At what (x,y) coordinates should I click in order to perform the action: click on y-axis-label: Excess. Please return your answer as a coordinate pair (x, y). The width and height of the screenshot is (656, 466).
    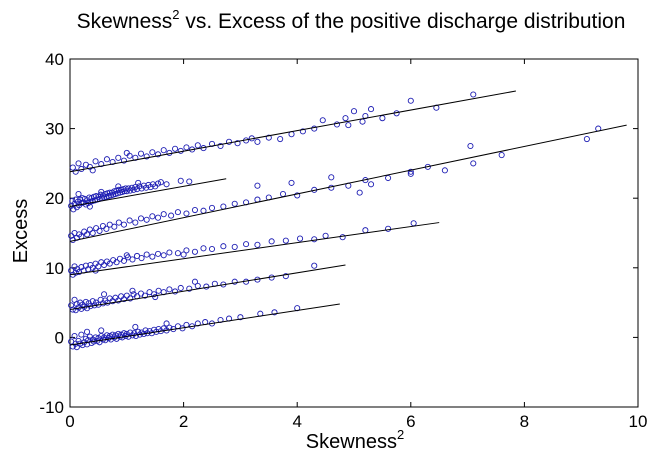
    Looking at the image, I should click on (21, 231).